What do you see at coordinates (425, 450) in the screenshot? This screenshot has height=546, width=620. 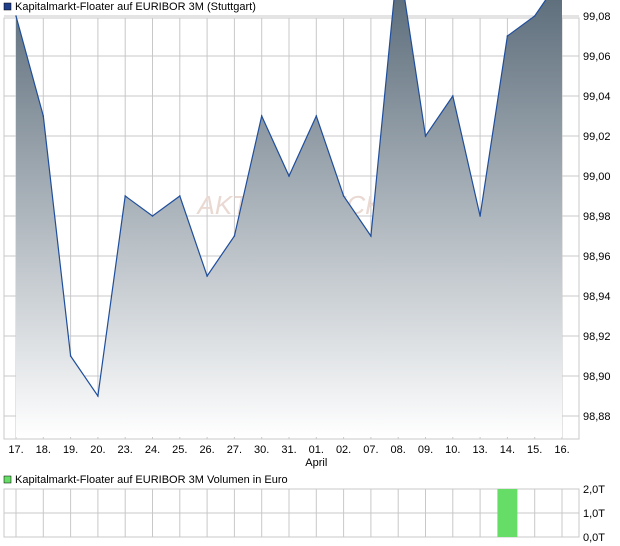 I see `x-tick-label: 09.` at bounding box center [425, 450].